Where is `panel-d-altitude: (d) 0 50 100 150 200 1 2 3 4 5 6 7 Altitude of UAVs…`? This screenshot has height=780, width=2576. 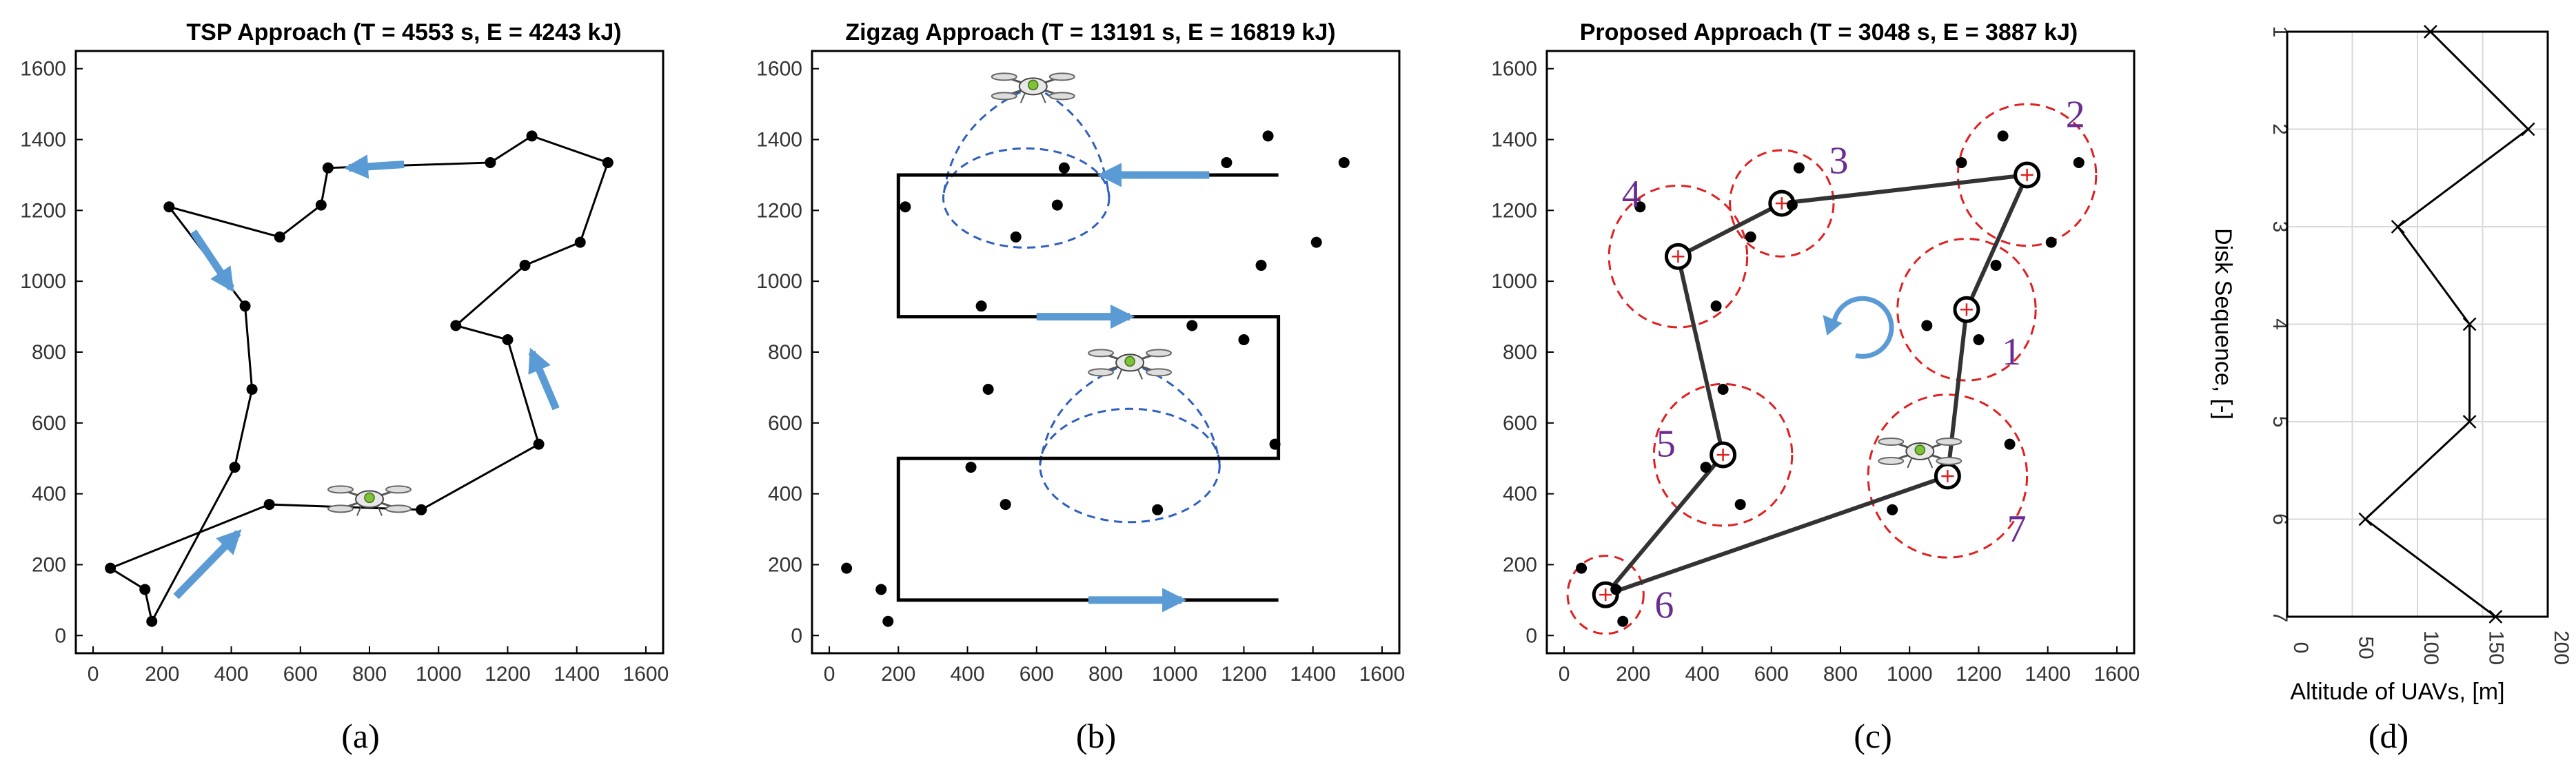
panel-d-altitude: (d) 0 50 100 150 200 1 2 3 4 5 6 7 Altitude of UAVs… is located at coordinates (2391, 390).